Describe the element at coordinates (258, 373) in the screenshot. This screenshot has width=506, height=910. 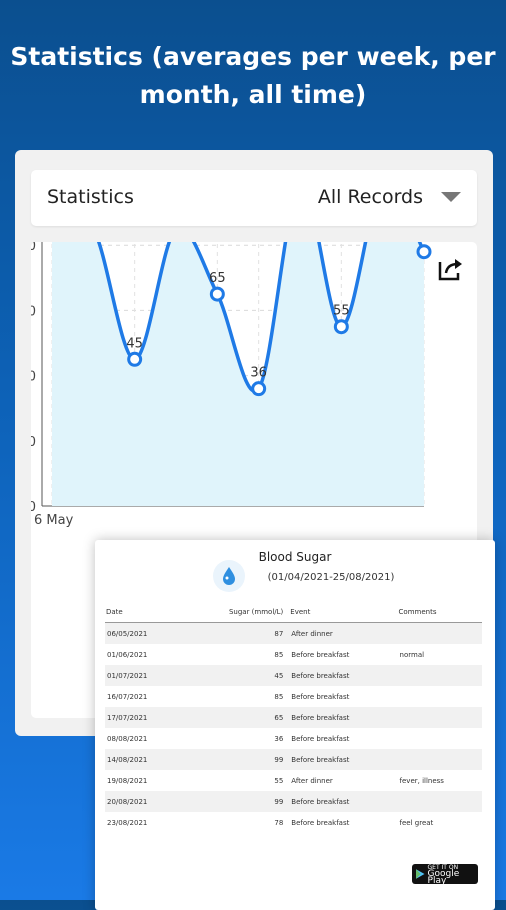
I see `data-label: 36` at that location.